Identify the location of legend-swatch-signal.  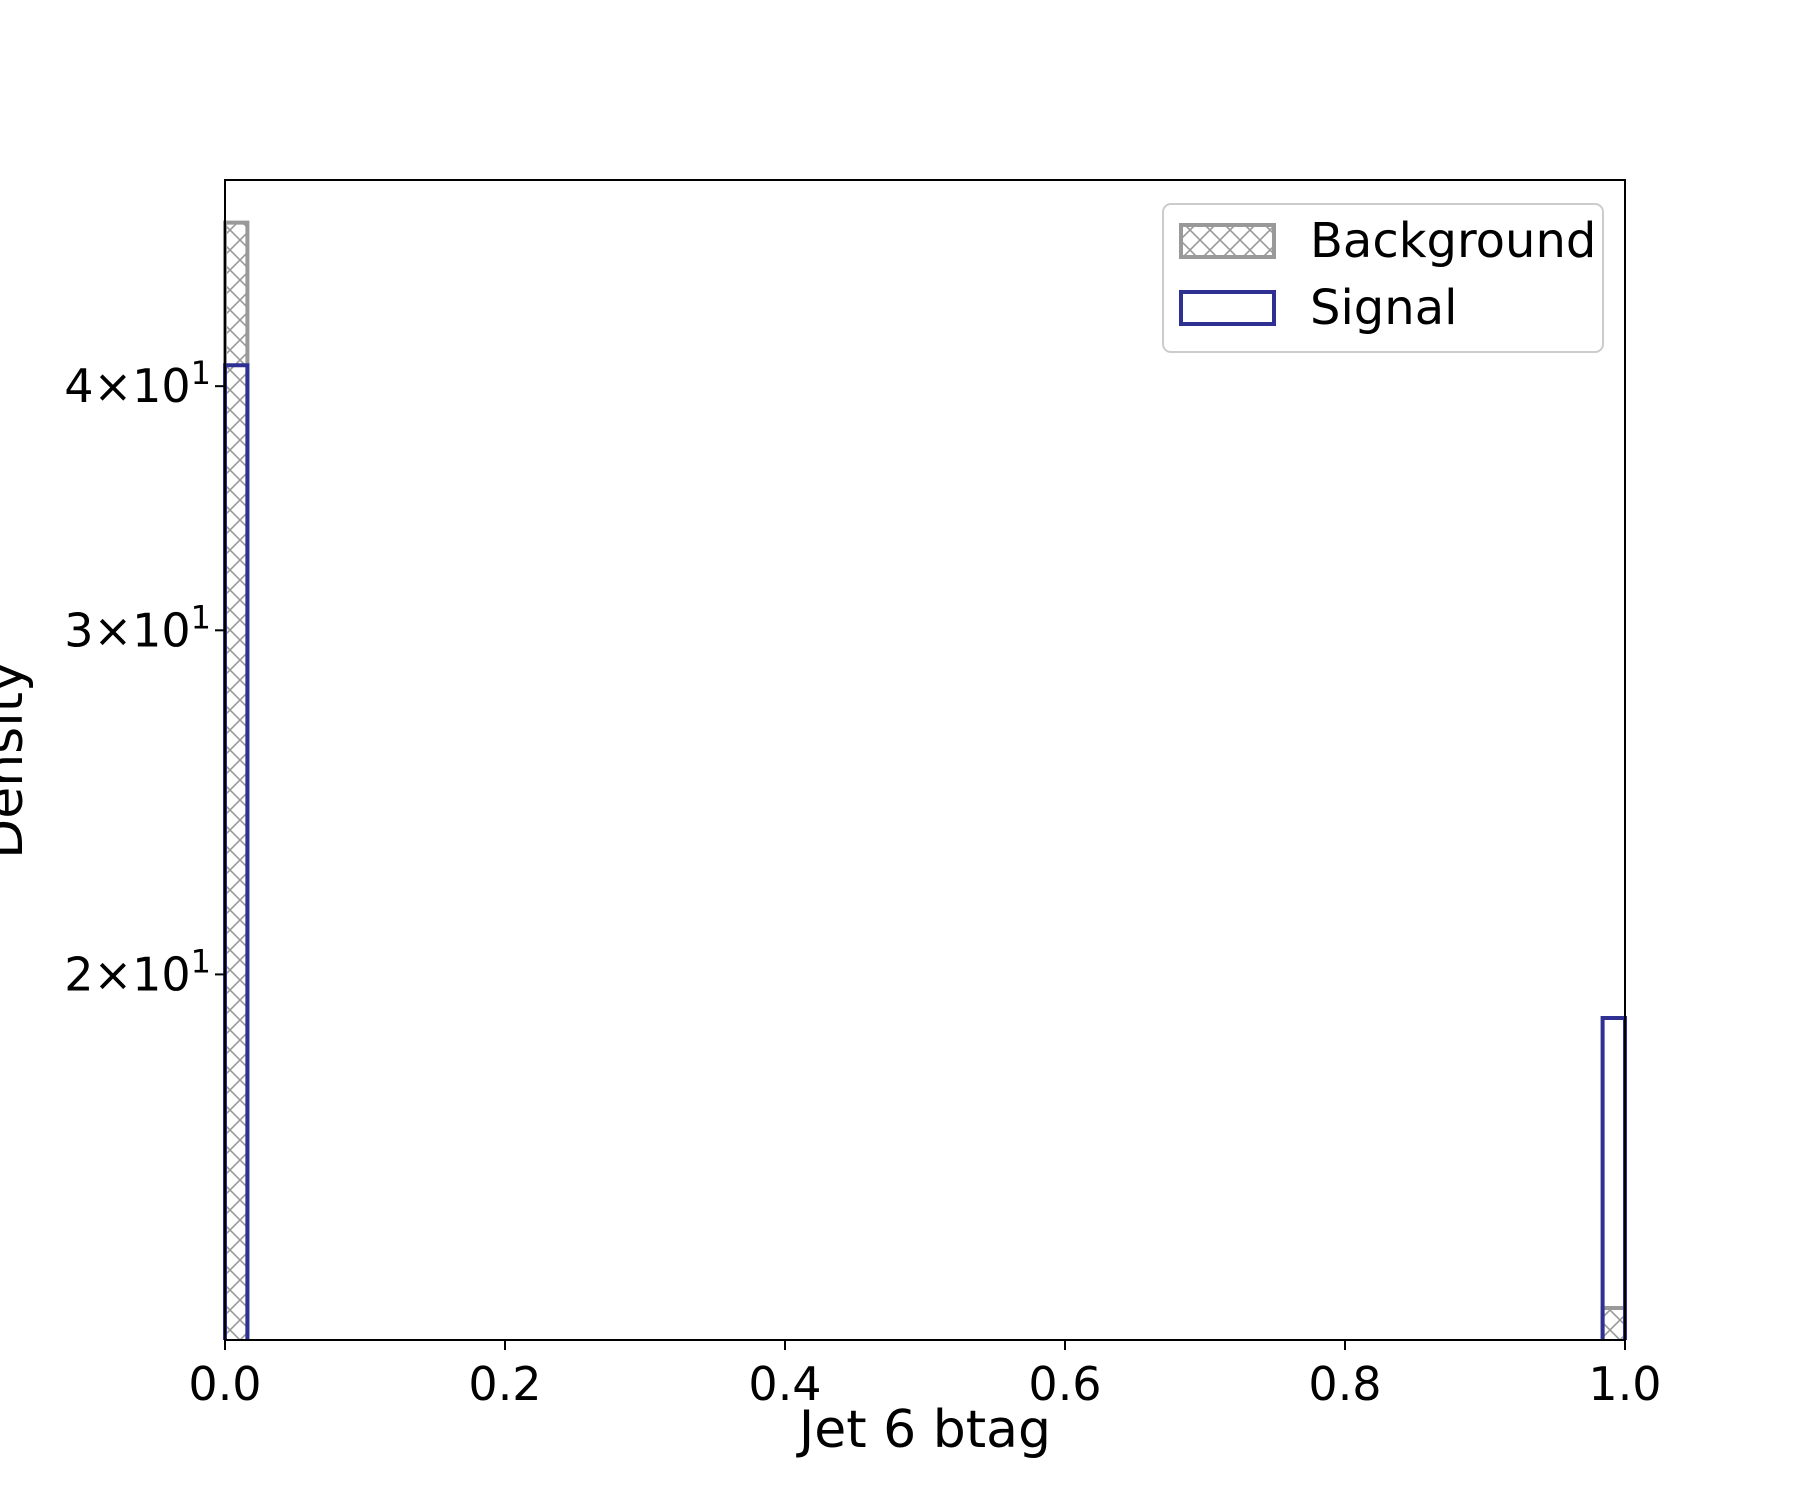
(1227, 308).